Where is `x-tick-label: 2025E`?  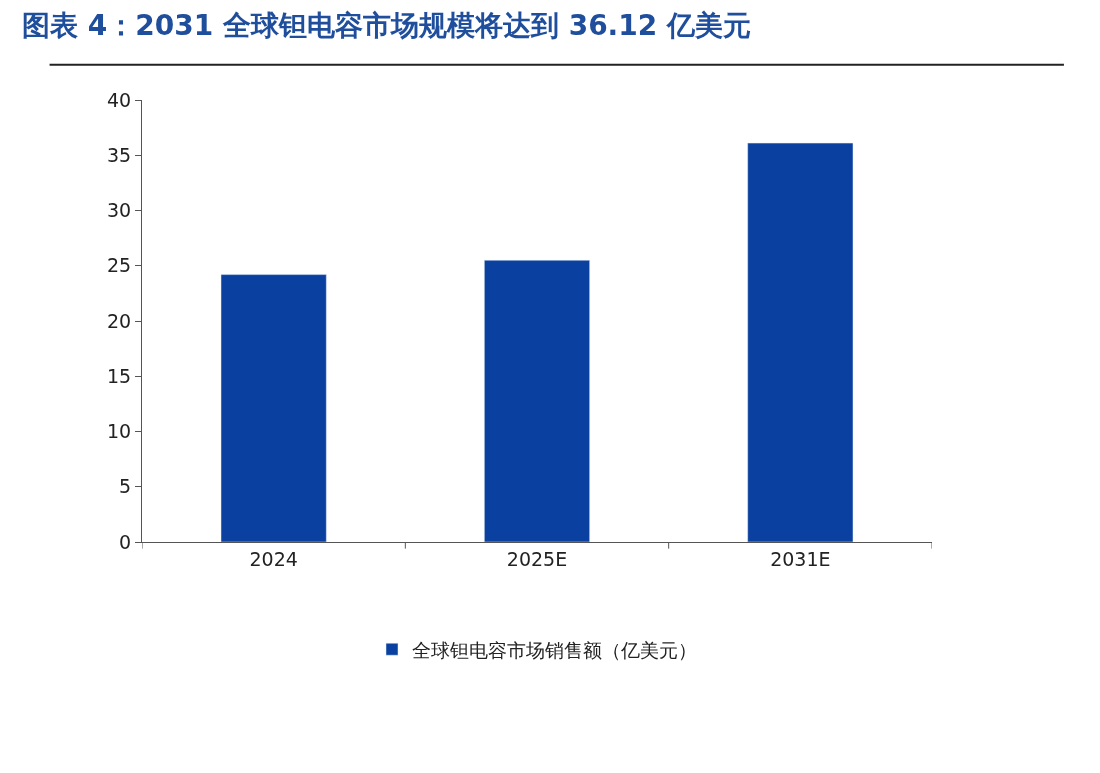
x-tick-label: 2025E is located at coordinates (537, 558).